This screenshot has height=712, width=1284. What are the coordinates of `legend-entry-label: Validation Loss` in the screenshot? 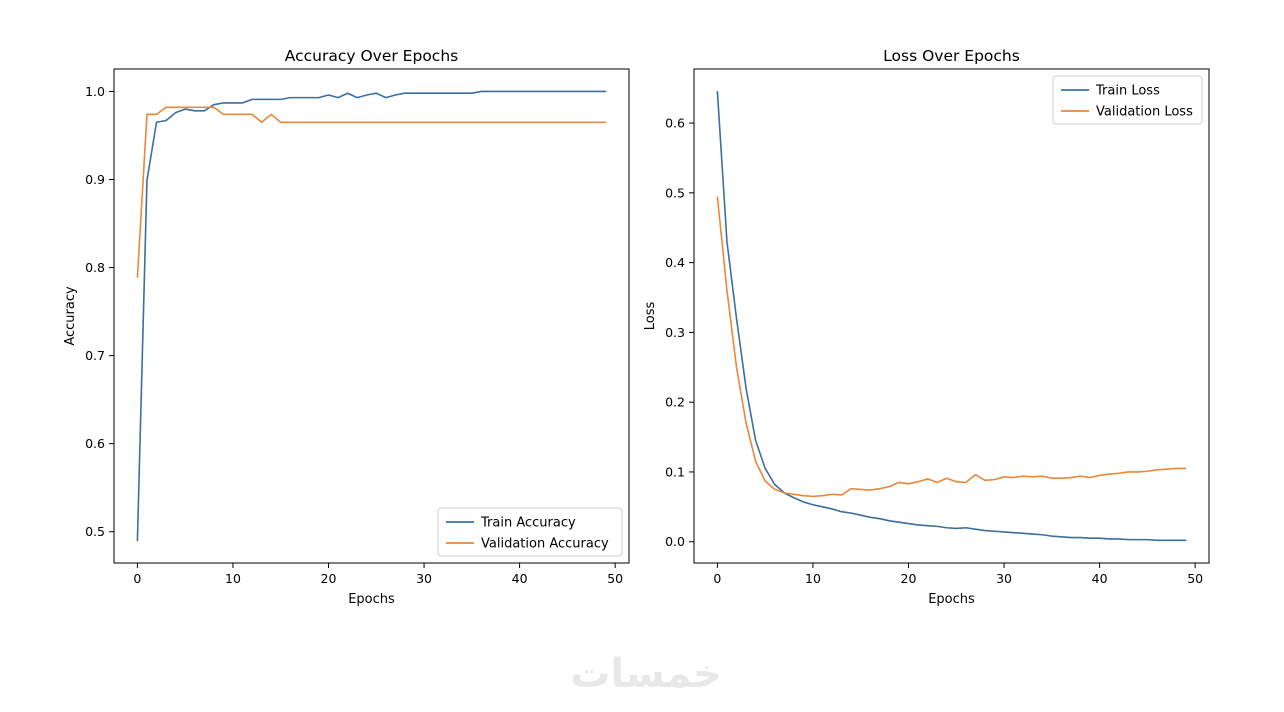 It's located at (1144, 112).